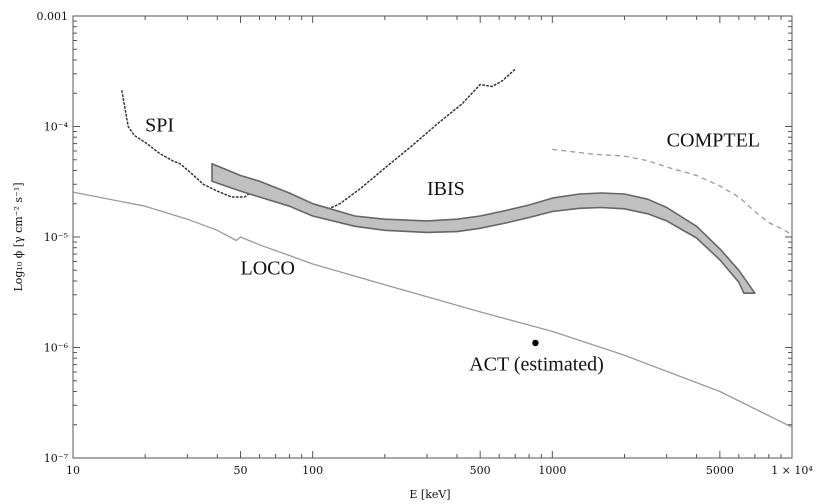 This screenshot has height=504, width=817. What do you see at coordinates (159, 126) in the screenshot?
I see `annotation-spi: SPI` at bounding box center [159, 126].